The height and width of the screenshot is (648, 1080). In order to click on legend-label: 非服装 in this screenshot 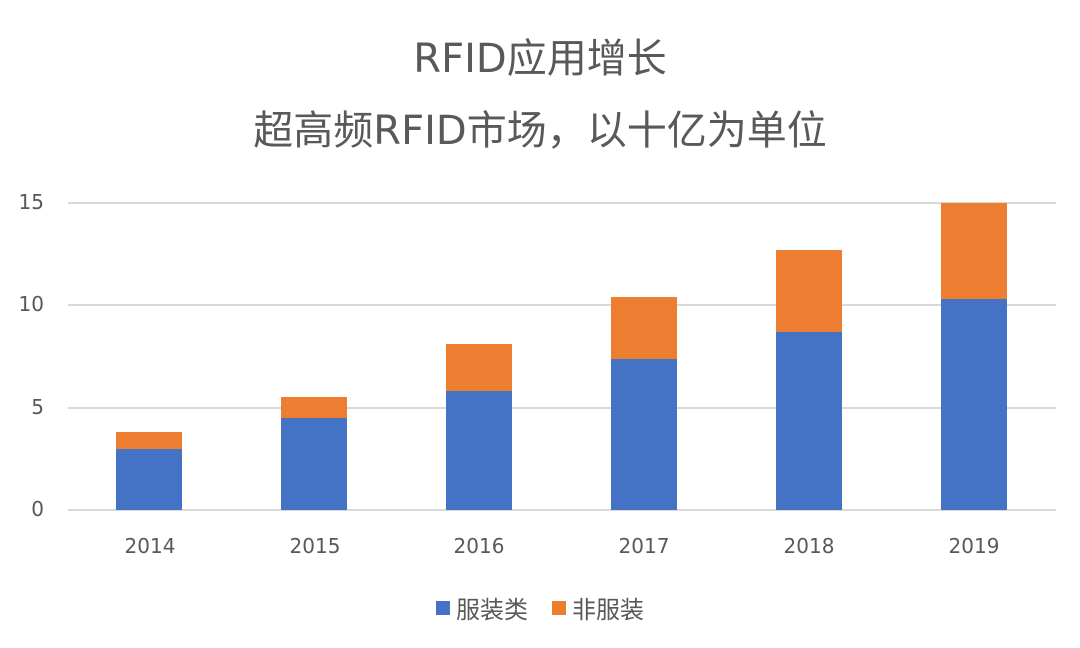, I will do `click(608, 610)`.